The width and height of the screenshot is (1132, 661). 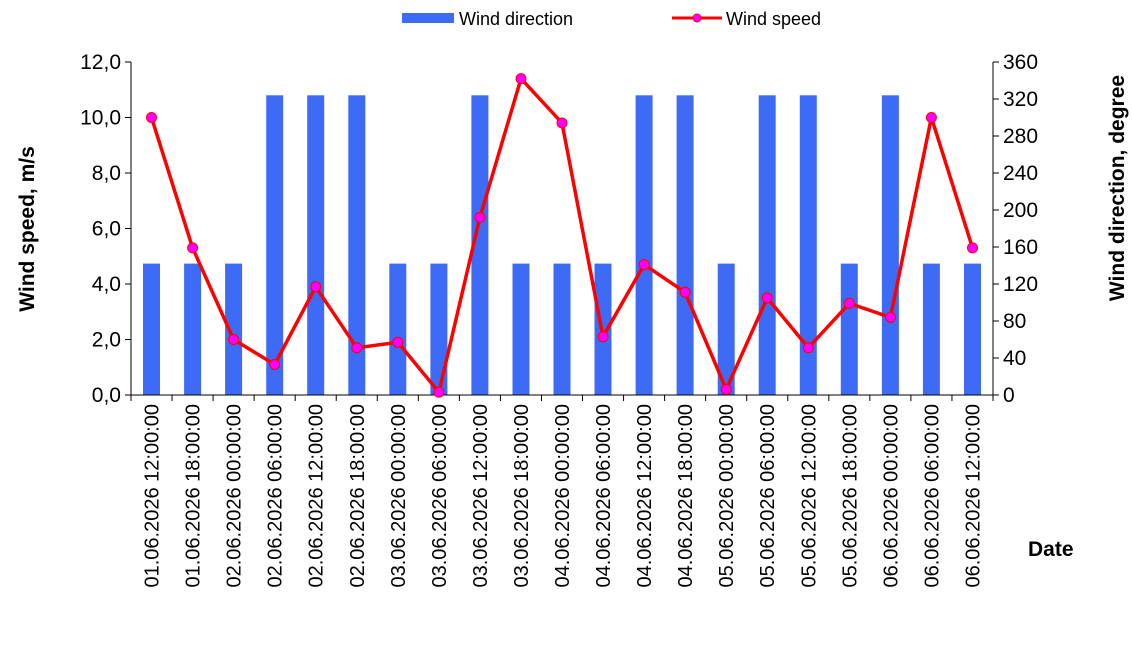 I want to click on x-category-label: 04.06.2026 00:00:00, so click(x=563, y=496).